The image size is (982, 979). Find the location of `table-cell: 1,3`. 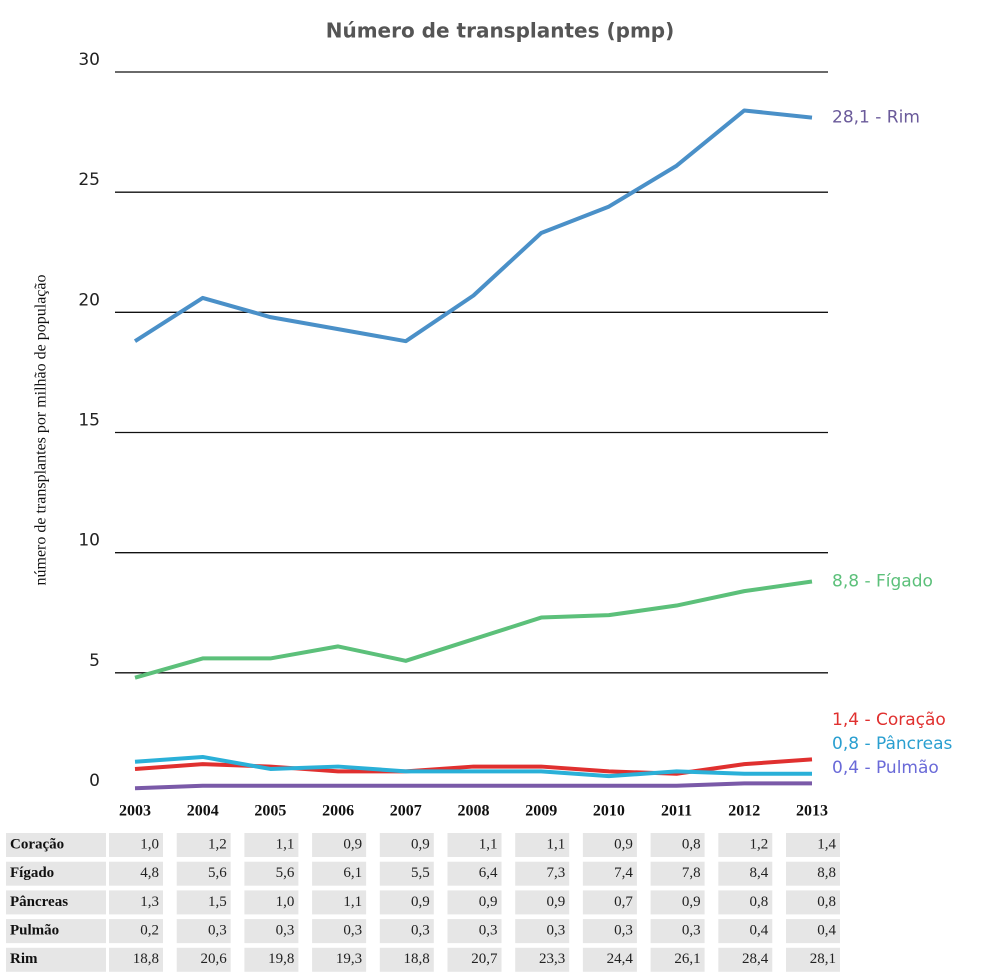

table-cell: 1,3 is located at coordinates (149, 902).